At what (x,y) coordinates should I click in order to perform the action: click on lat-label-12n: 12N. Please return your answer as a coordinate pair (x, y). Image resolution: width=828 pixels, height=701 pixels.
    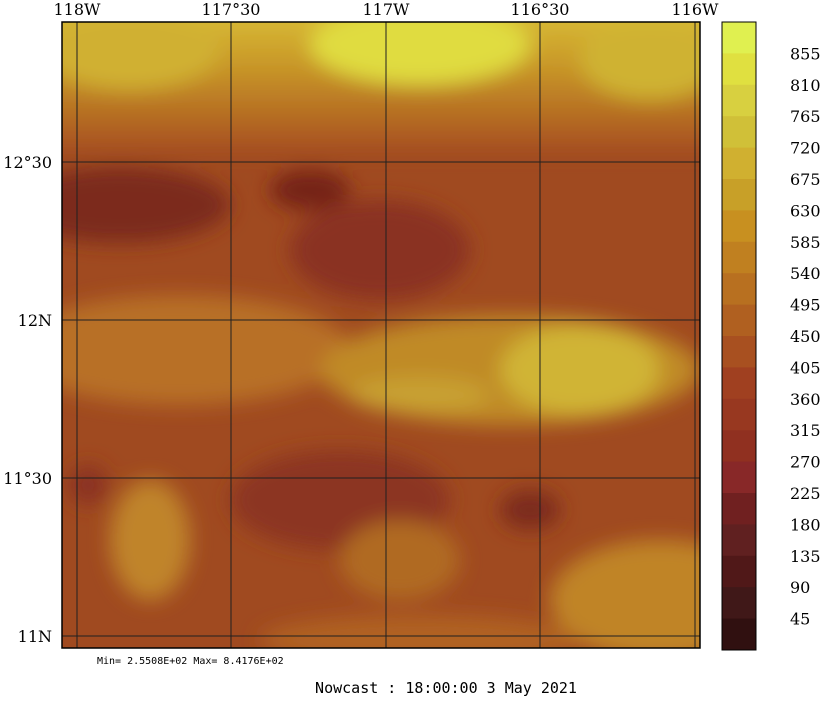
    Looking at the image, I should click on (35, 320).